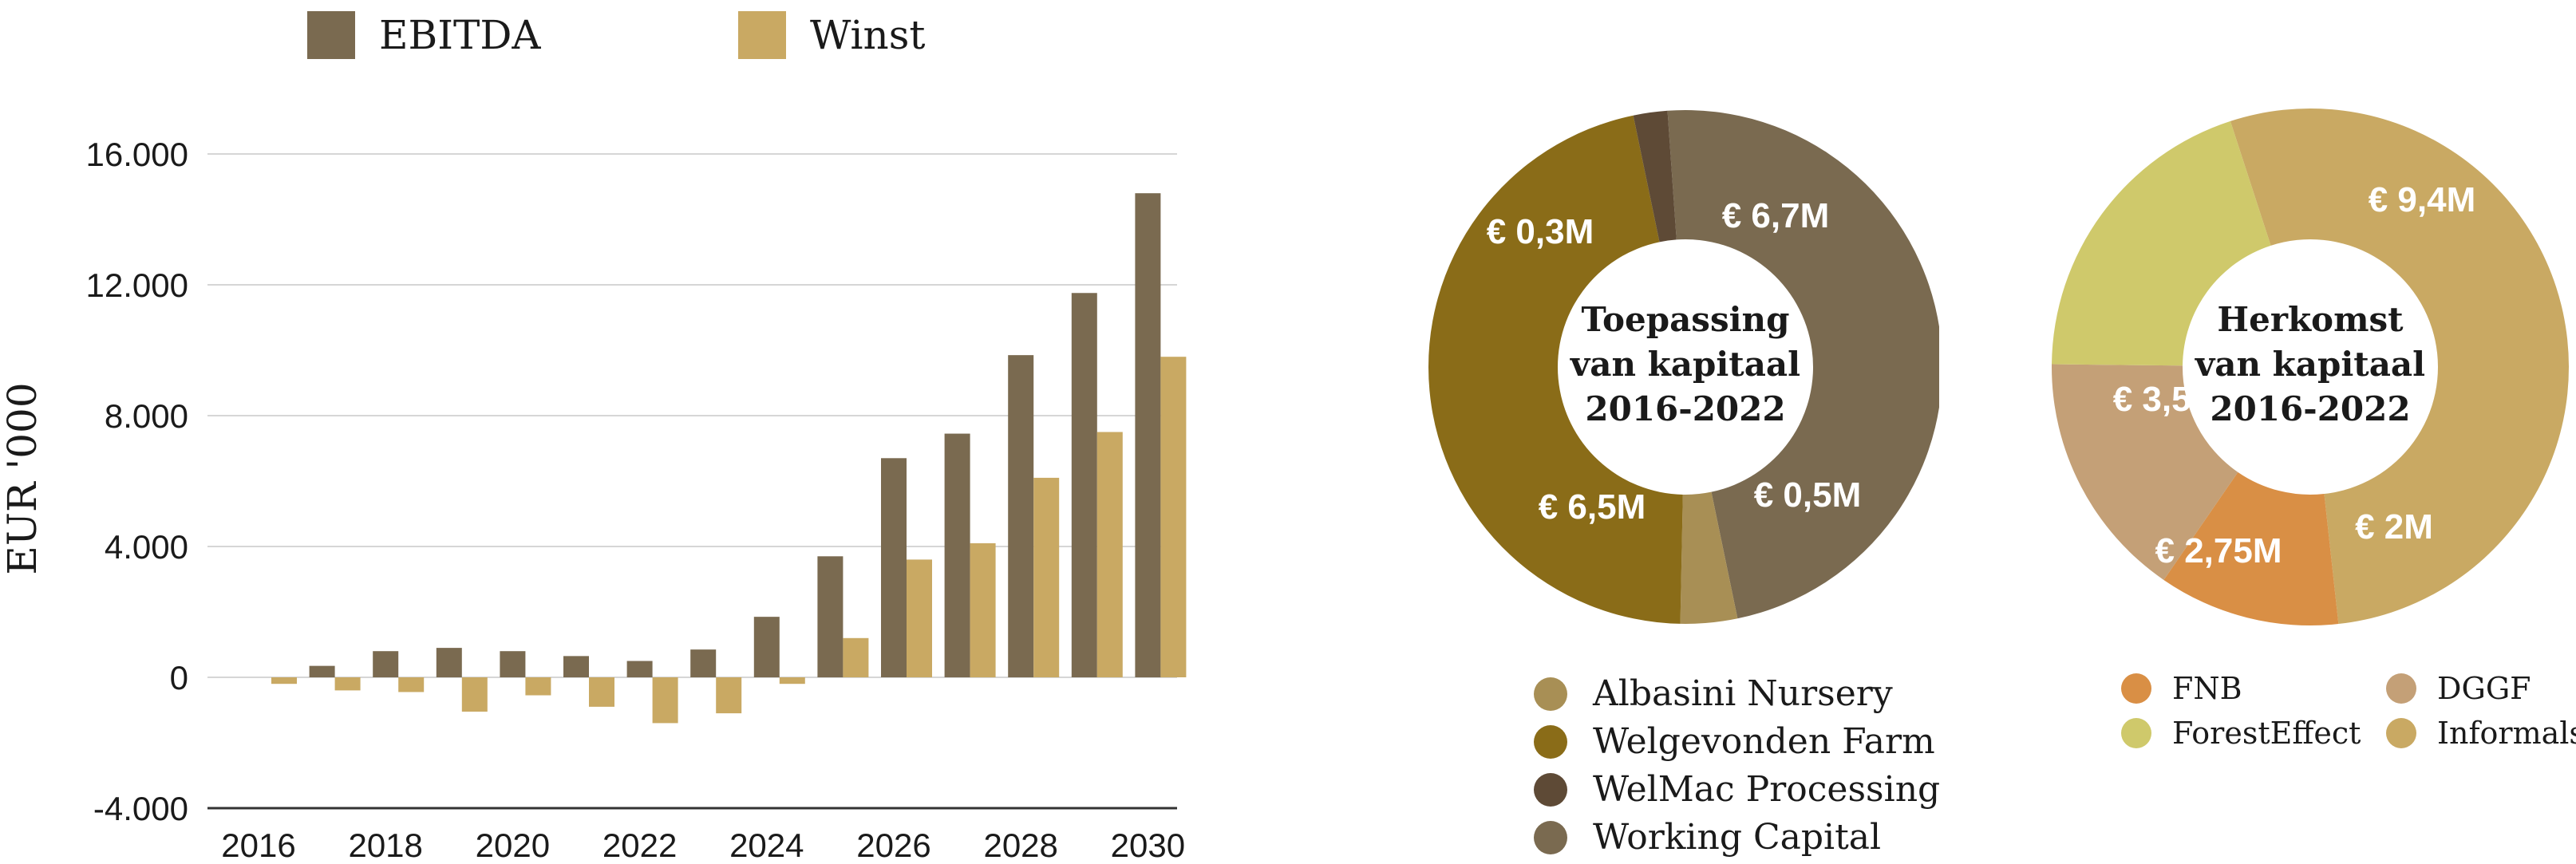 The height and width of the screenshot is (864, 2576). I want to click on winst-bar-2022, so click(665, 701).